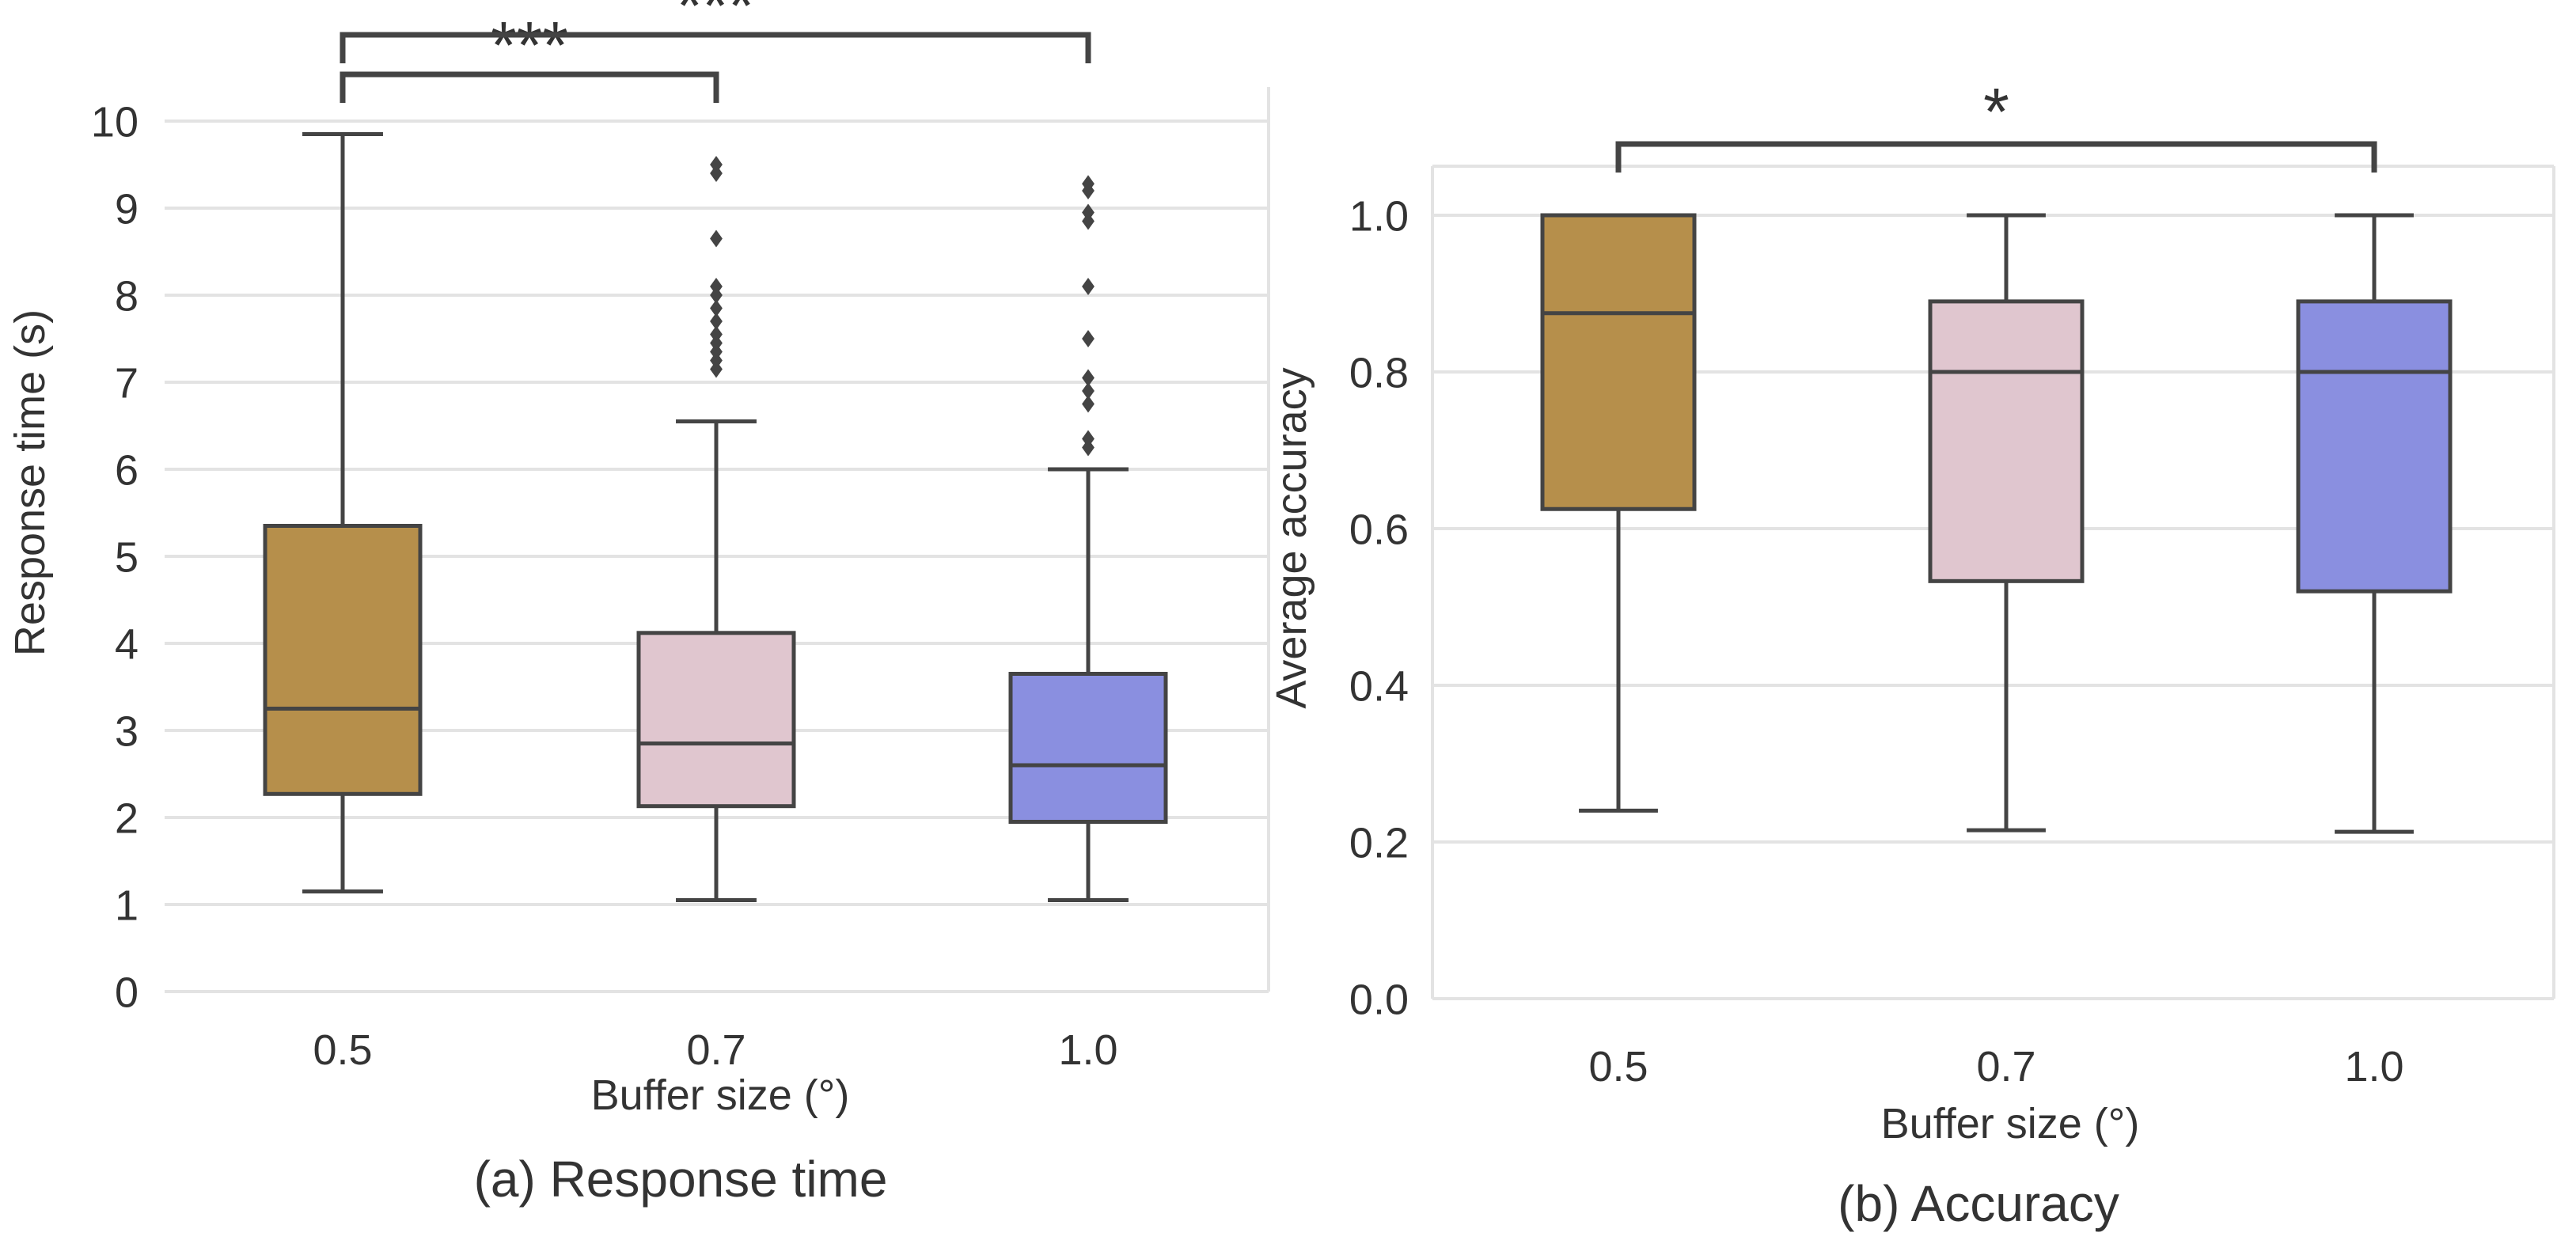 This screenshot has width=2576, height=1244. What do you see at coordinates (1379, 529) in the screenshot?
I see `y-tick-label: 0.6` at bounding box center [1379, 529].